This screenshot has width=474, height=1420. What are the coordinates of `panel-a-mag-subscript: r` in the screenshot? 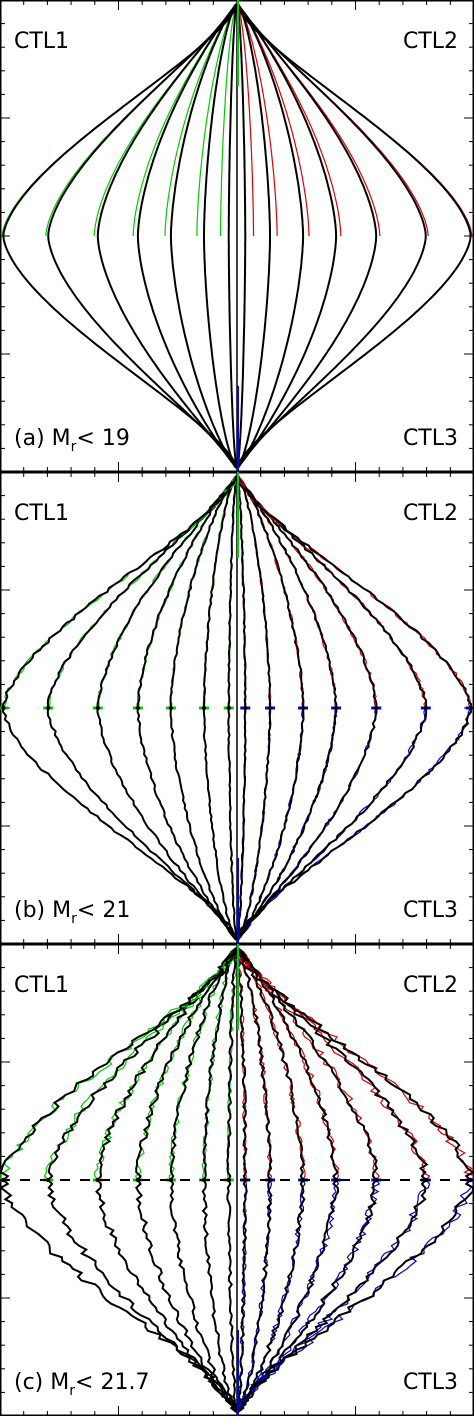 It's located at (74, 447).